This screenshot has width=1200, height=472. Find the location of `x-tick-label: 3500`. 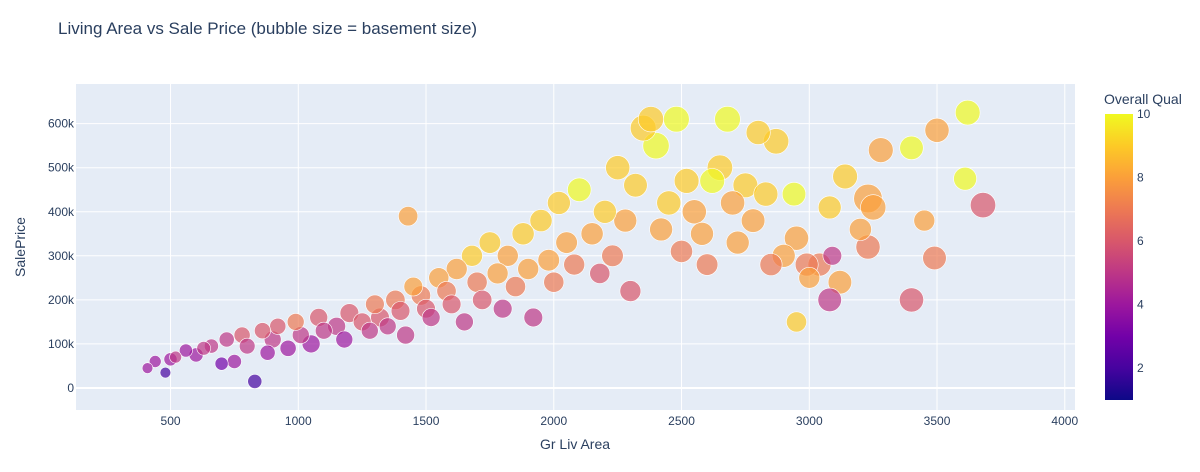

x-tick-label: 3500 is located at coordinates (937, 421).